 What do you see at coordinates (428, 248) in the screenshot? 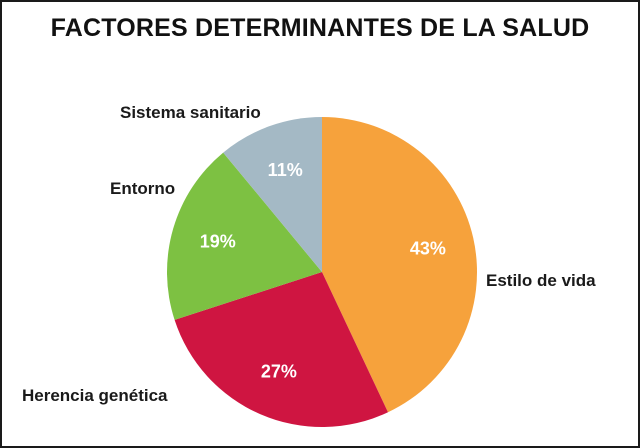
I see `slice-value-label-estilo-de-vida: 43%` at bounding box center [428, 248].